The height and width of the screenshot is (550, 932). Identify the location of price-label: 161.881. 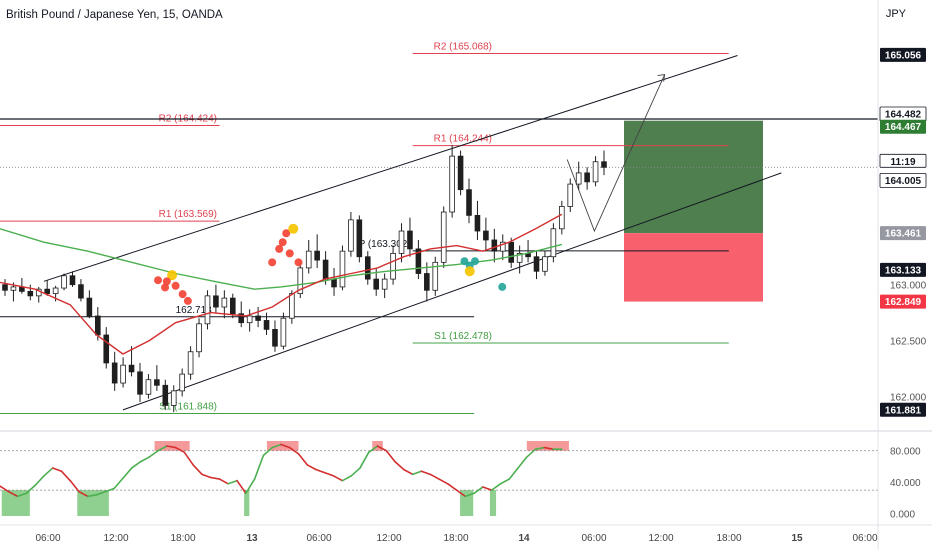
(903, 409).